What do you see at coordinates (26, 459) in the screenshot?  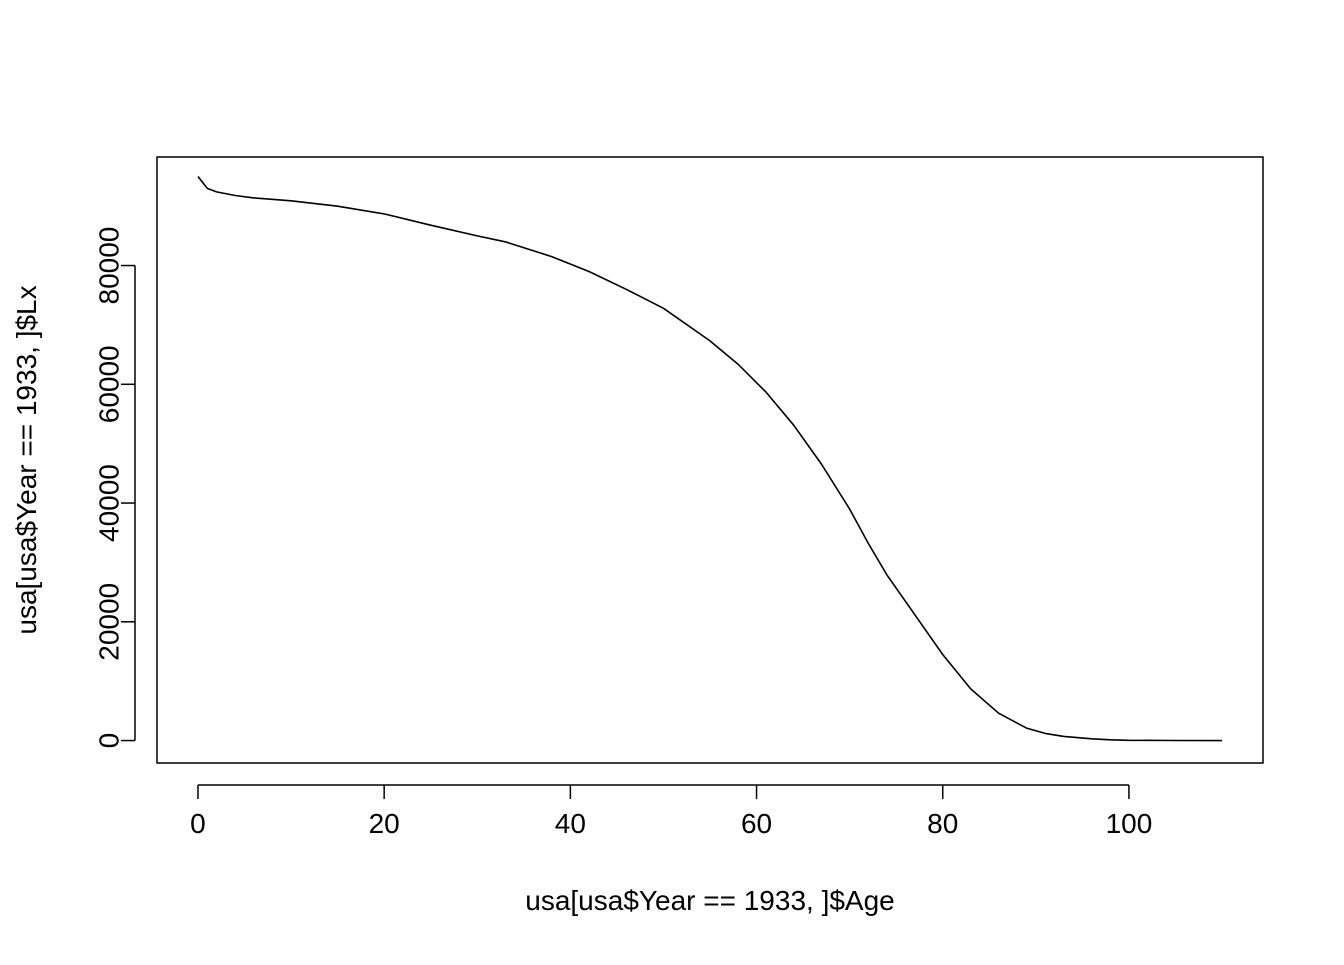 I see `y-axis-label: usa[usa$Year == 1933, ]$Lx` at bounding box center [26, 459].